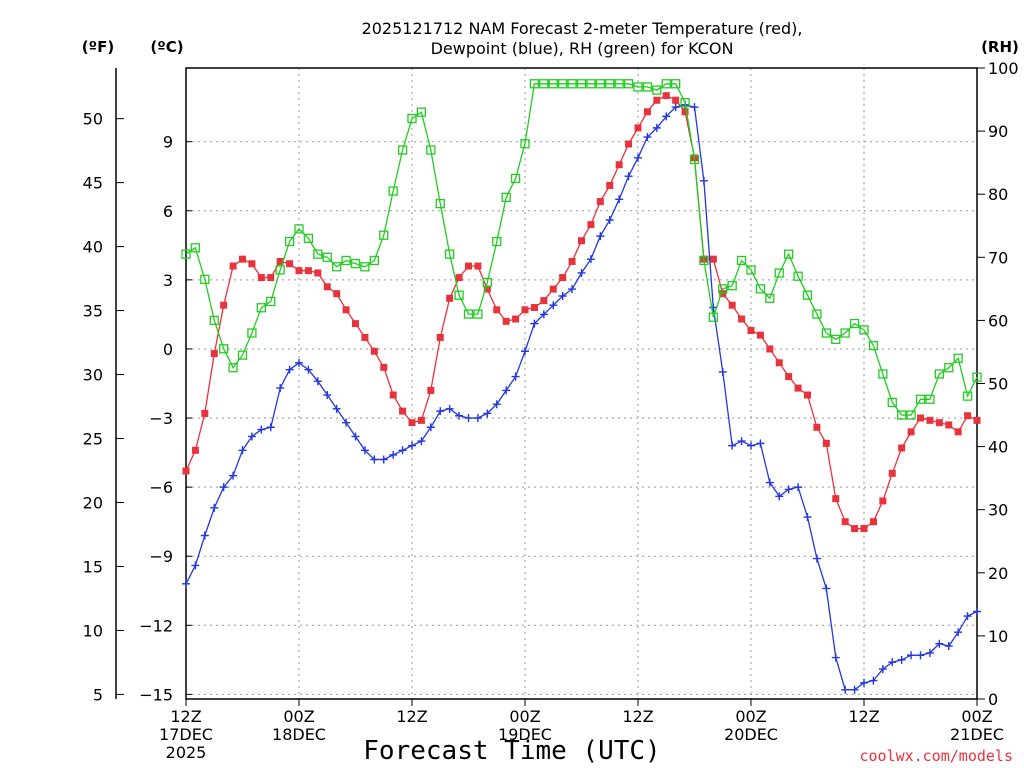 This screenshot has width=1024, height=768. What do you see at coordinates (93, 439) in the screenshot?
I see `fahrenheit-tick-label: 25` at bounding box center [93, 439].